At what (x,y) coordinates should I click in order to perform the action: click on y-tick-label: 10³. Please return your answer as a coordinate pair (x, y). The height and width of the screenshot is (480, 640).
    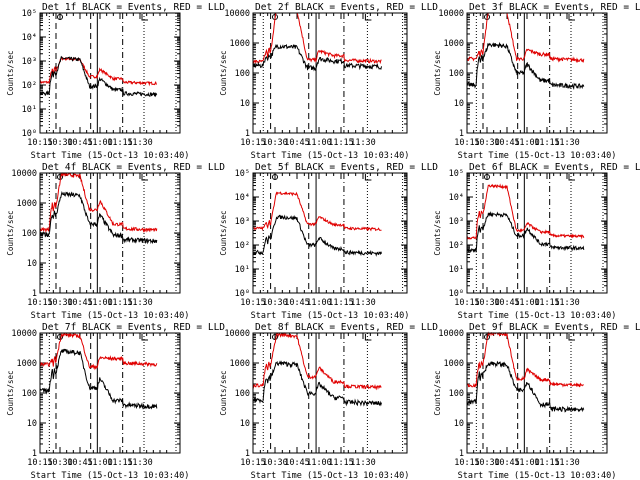
    Looking at the image, I should click on (456, 222).